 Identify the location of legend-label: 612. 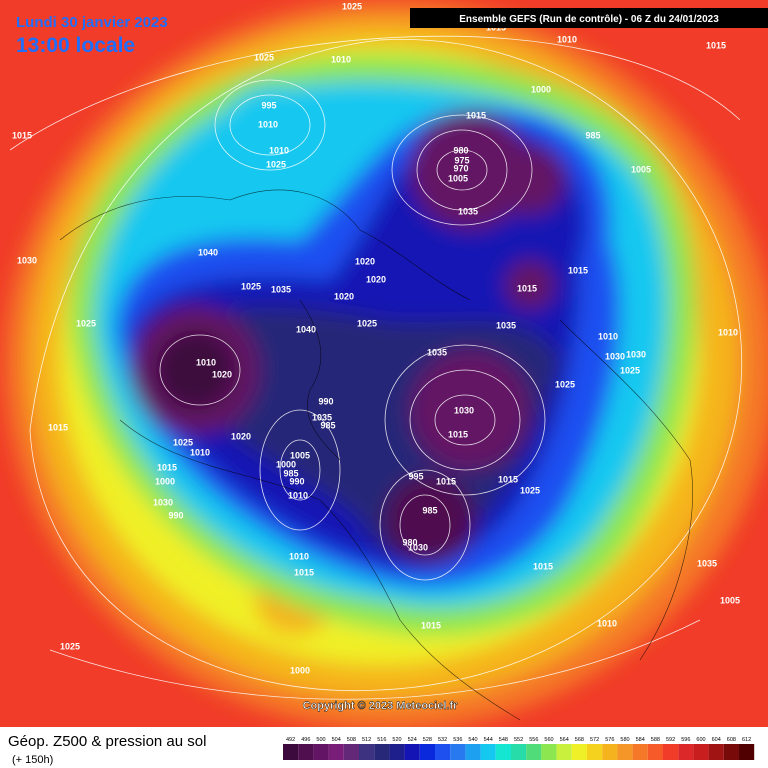
(746, 740).